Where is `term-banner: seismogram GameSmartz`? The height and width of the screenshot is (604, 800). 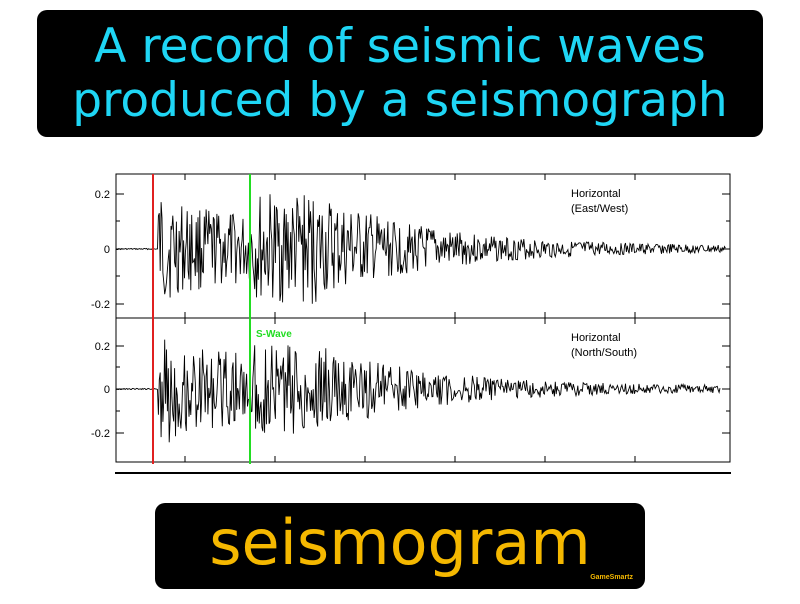
term-banner: seismogram GameSmartz is located at coordinates (400, 546).